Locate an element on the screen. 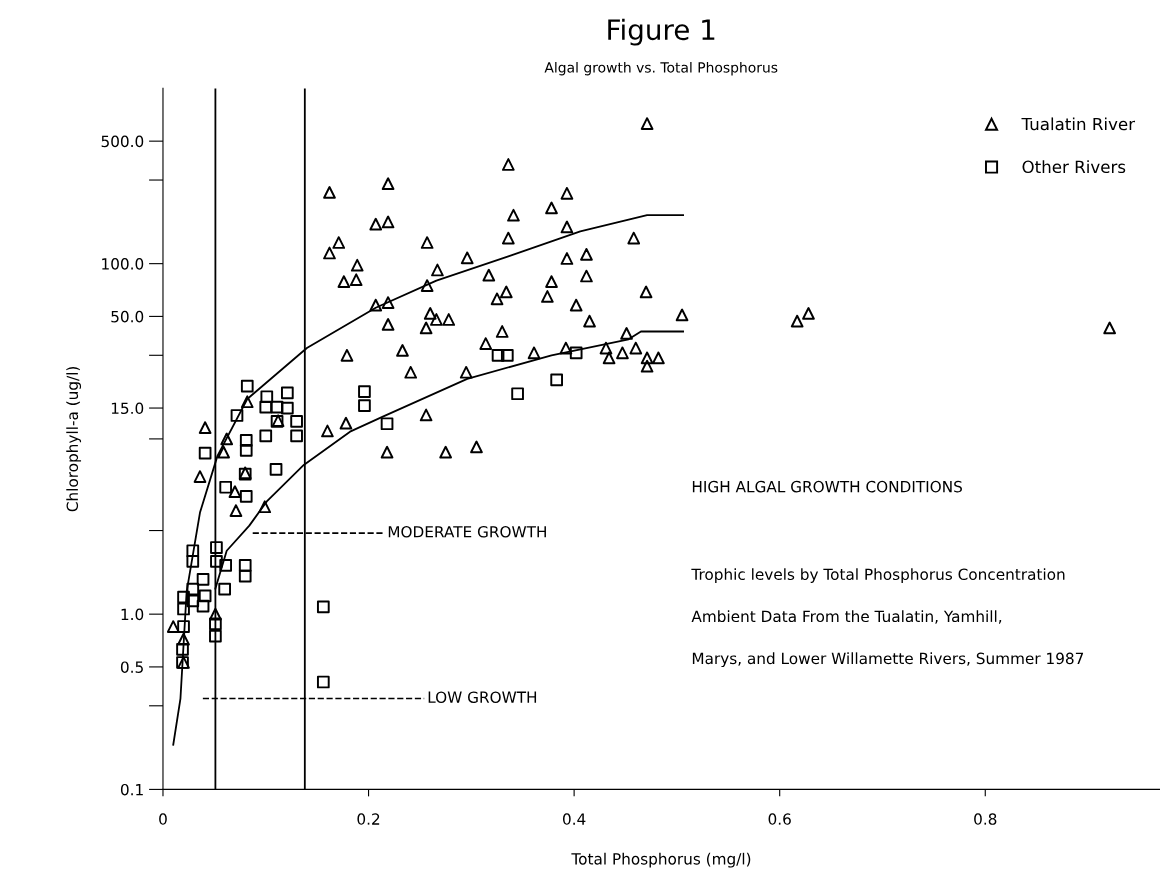  y-tick-label: 100.0 is located at coordinates (123, 264).